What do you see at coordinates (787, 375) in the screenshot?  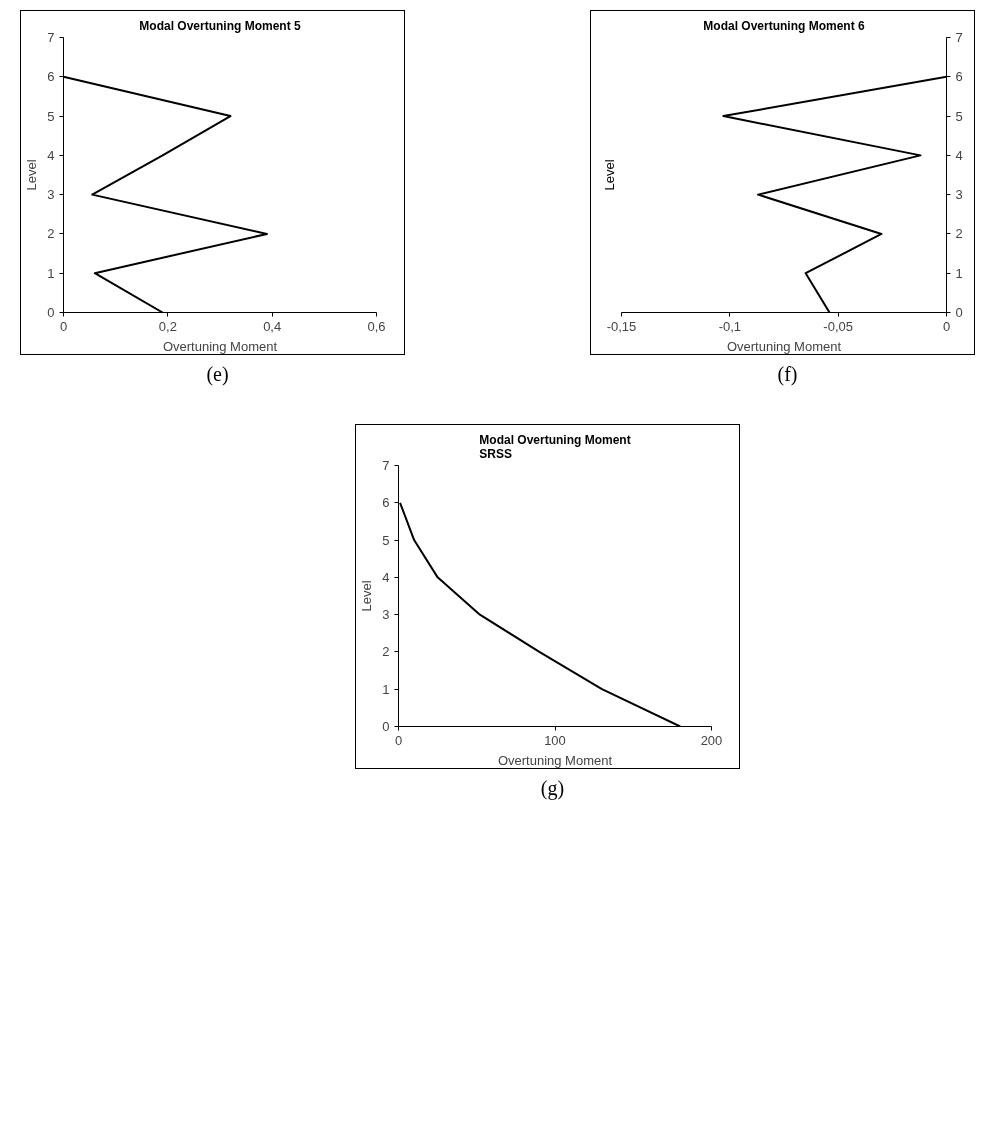 I see `text: (f)` at bounding box center [787, 375].